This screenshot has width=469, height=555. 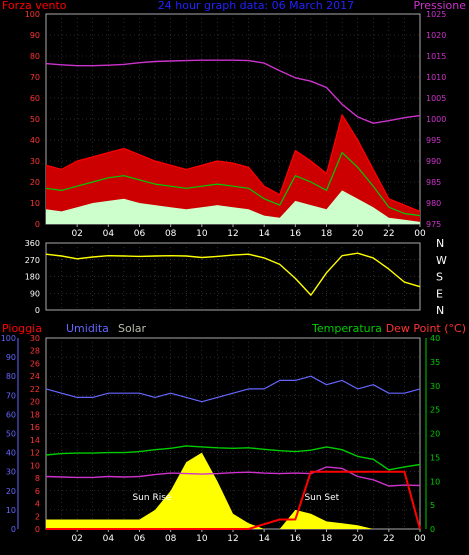 I want to click on x-tick-label: 08, so click(x=171, y=234).